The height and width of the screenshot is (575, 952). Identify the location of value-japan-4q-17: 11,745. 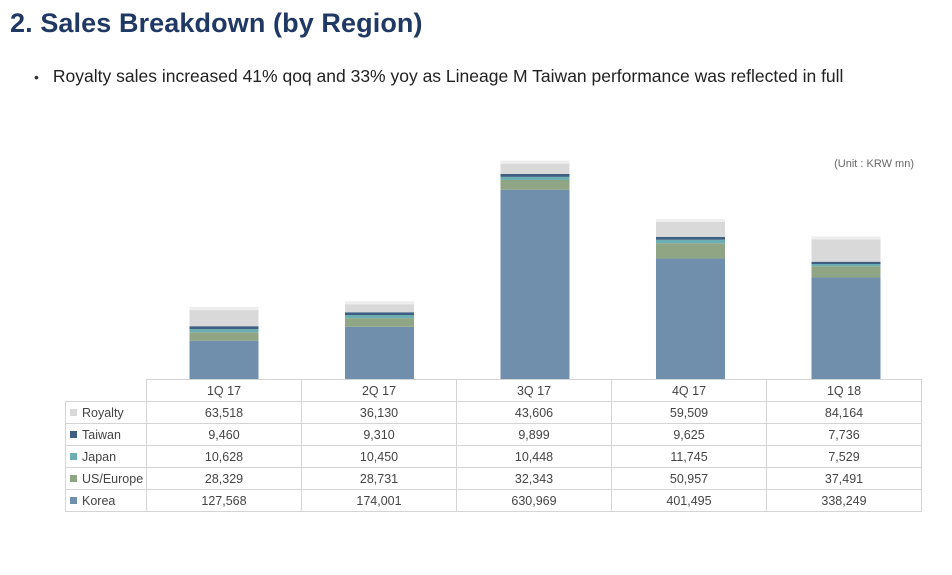
(689, 456).